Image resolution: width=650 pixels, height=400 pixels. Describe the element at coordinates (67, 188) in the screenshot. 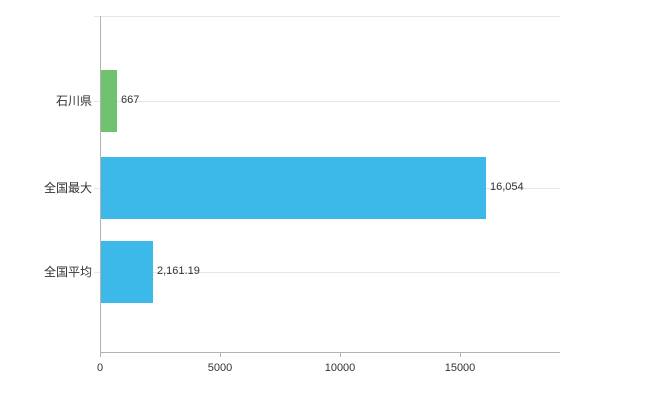

I see `category-label: 全国最大` at that location.